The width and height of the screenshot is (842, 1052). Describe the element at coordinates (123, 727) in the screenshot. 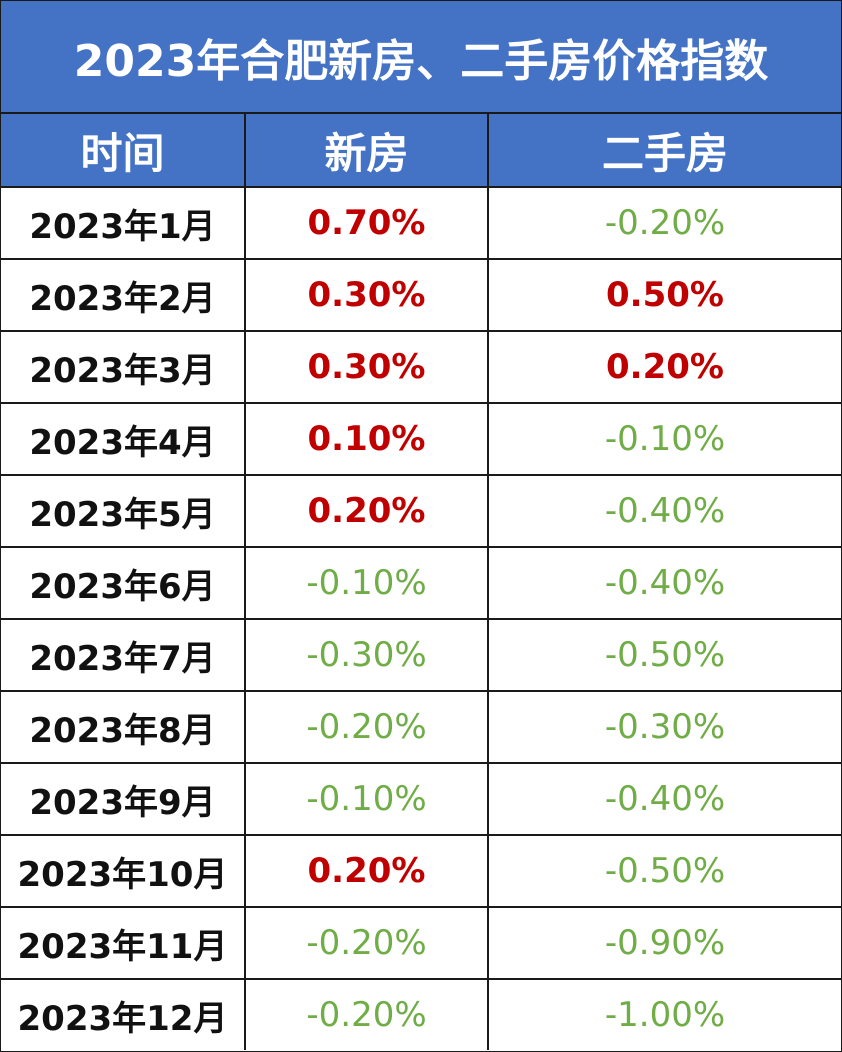

I see `cell-month: 2023年8月` at that location.